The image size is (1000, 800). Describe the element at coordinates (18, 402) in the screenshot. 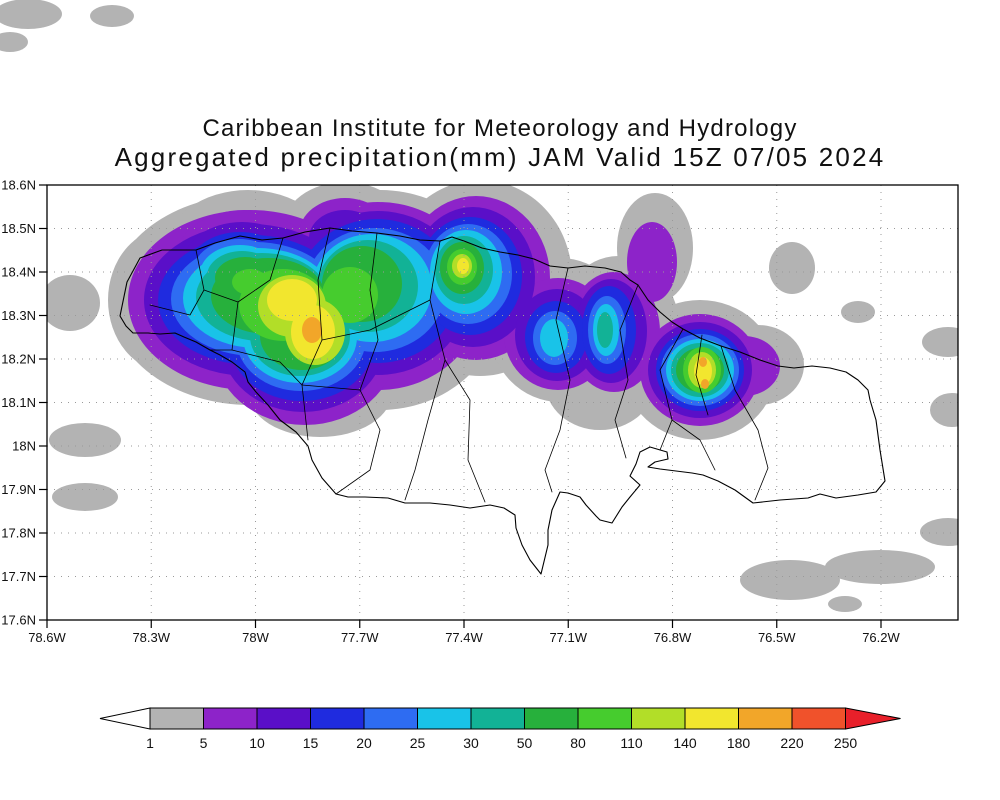

I see `lat-tick-label: 18.1N` at that location.